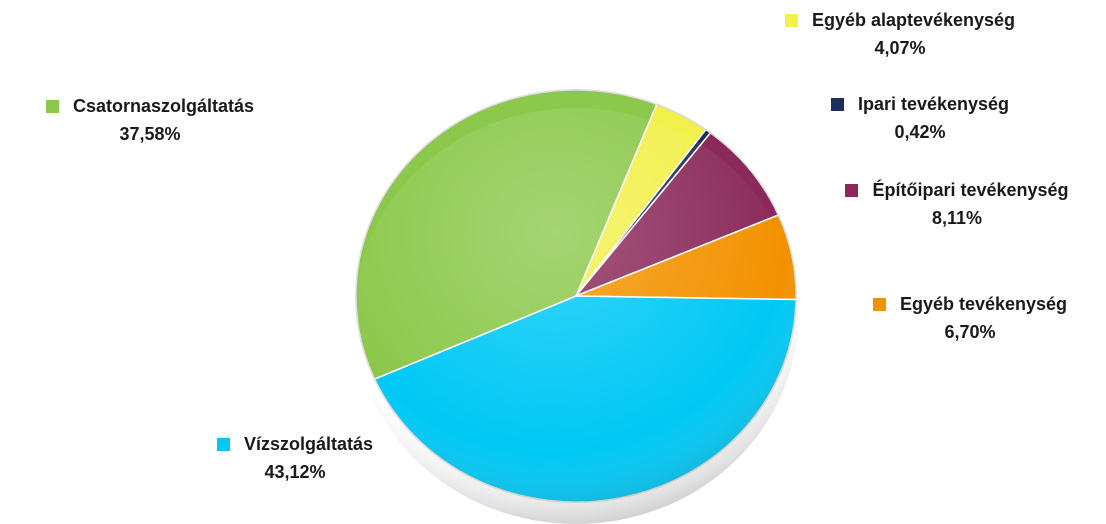  Describe the element at coordinates (983, 304) in the screenshot. I see `slice-name: Egyéb tevékenység` at that location.